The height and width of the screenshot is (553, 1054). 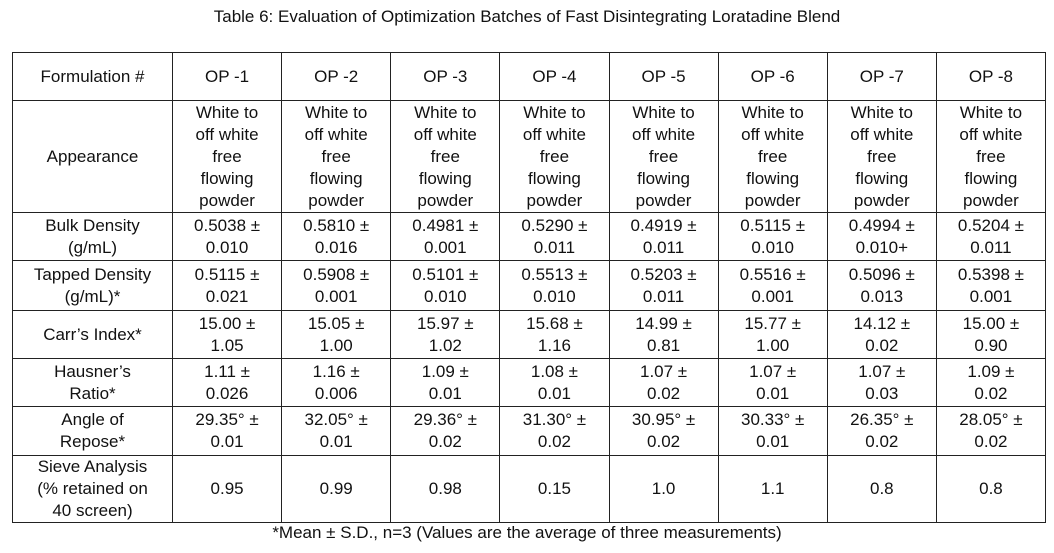 I want to click on cell-line: 0.013, so click(x=882, y=296).